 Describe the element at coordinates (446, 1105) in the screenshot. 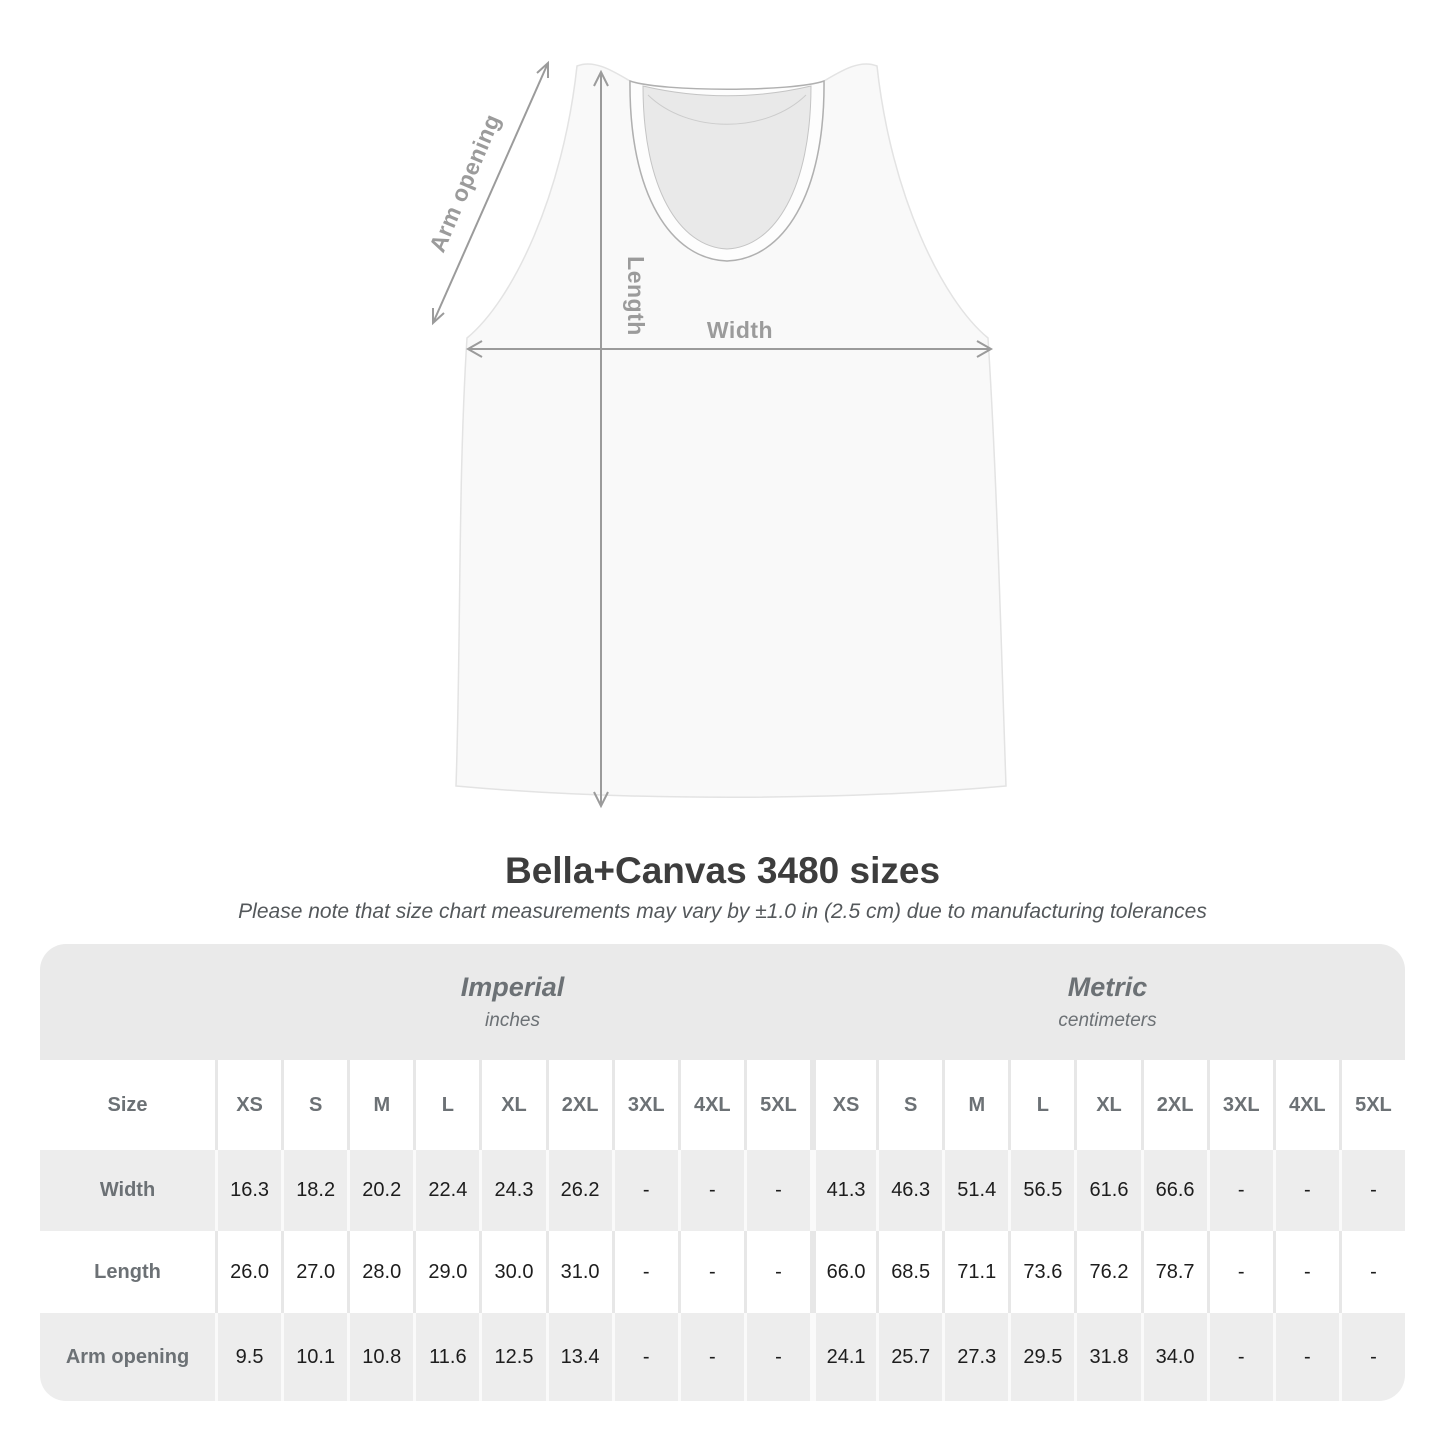

I see `size-head-imperial-l: L` at that location.